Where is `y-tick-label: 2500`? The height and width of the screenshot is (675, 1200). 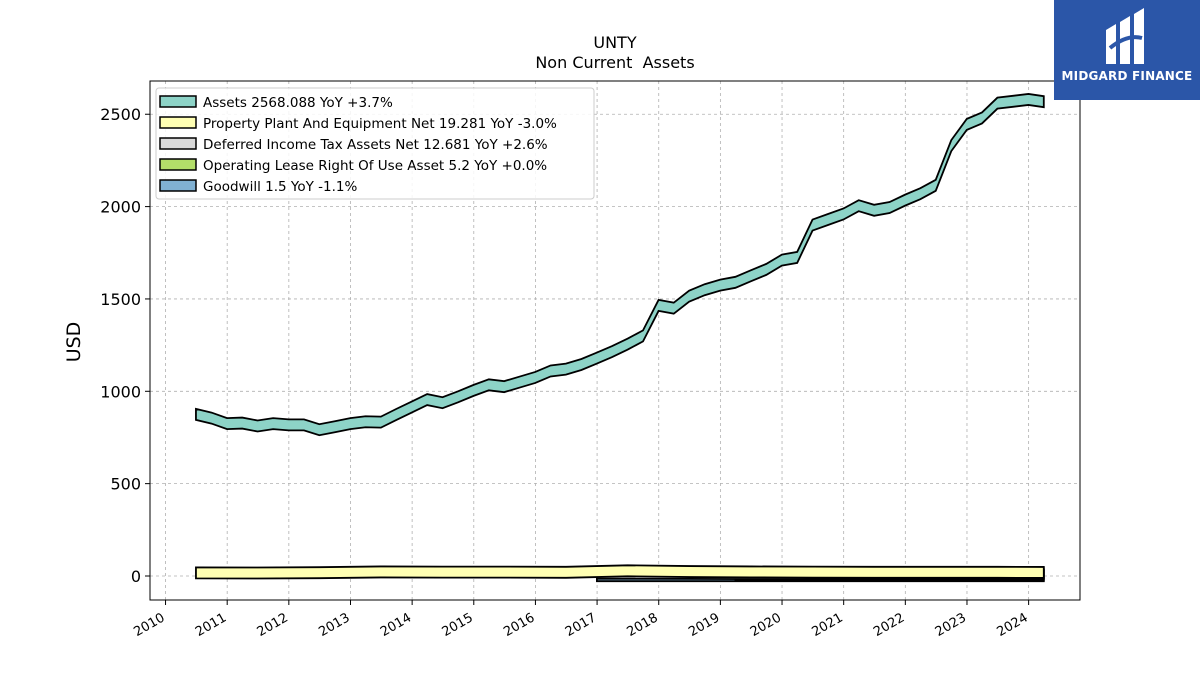
y-tick-label: 2500 is located at coordinates (120, 114).